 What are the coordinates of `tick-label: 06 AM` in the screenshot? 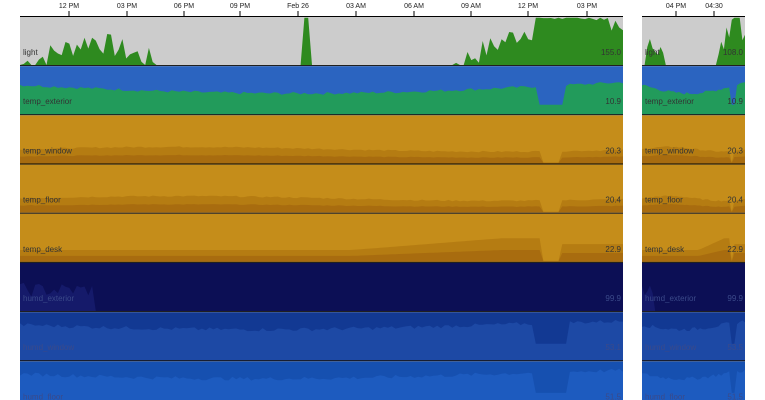 It's located at (414, 6).